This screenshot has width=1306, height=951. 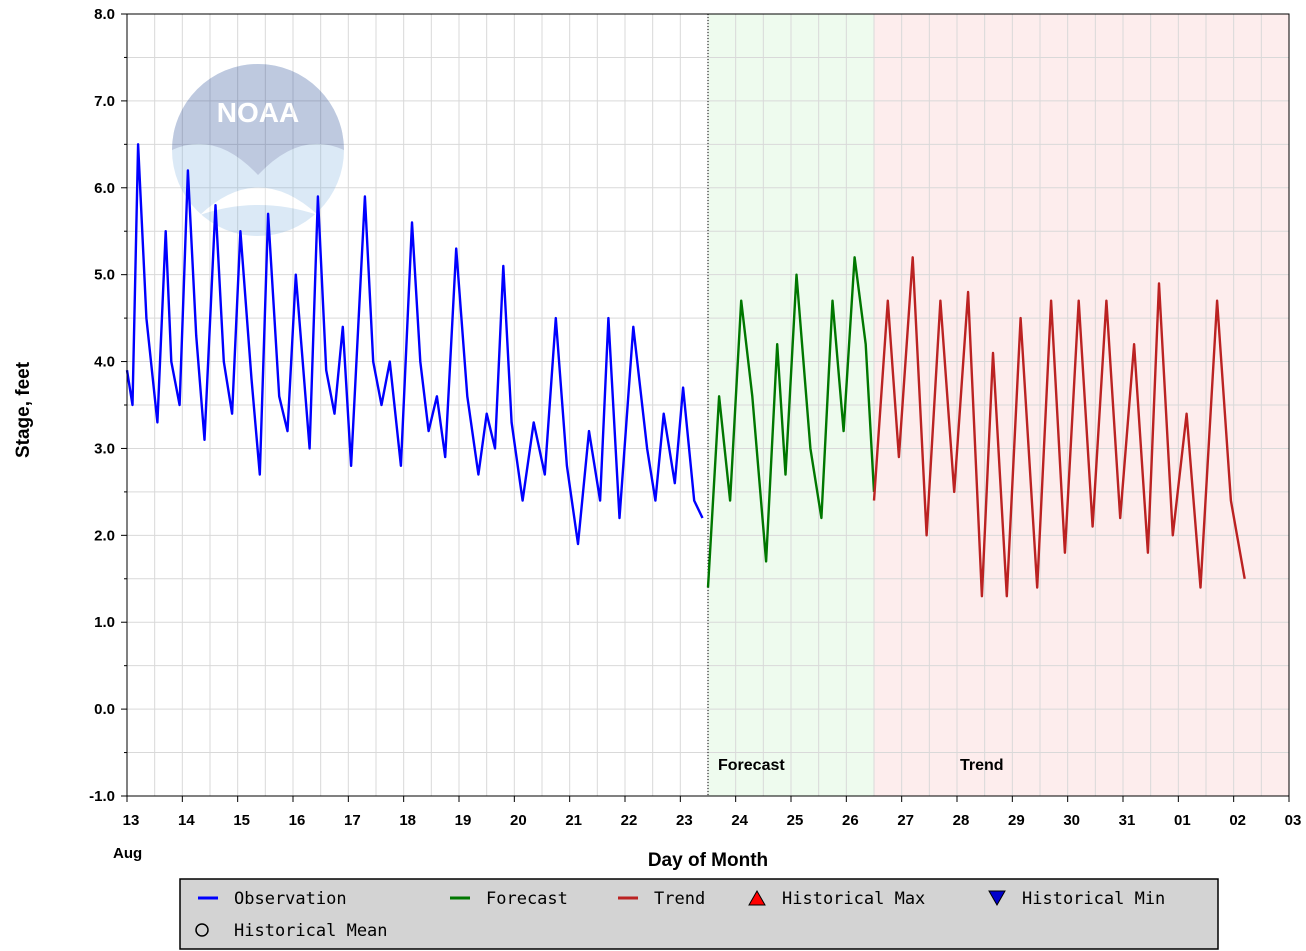 What do you see at coordinates (104, 14) in the screenshot?
I see `y-tick-label: 8.0` at bounding box center [104, 14].